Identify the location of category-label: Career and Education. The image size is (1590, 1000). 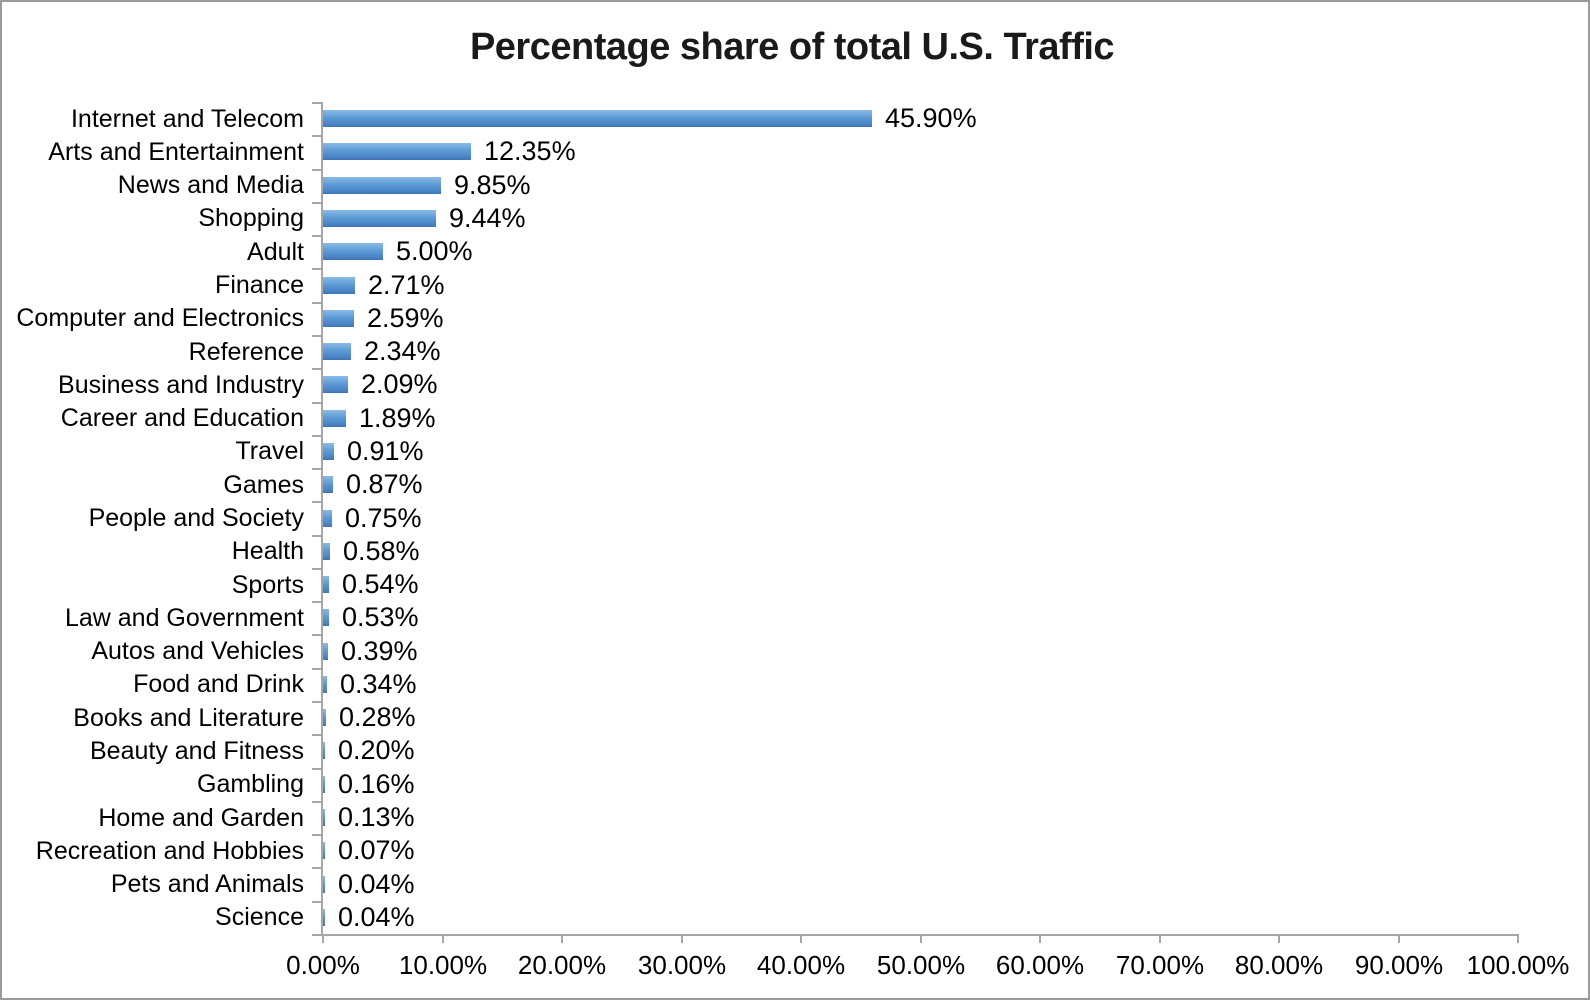
(182, 418).